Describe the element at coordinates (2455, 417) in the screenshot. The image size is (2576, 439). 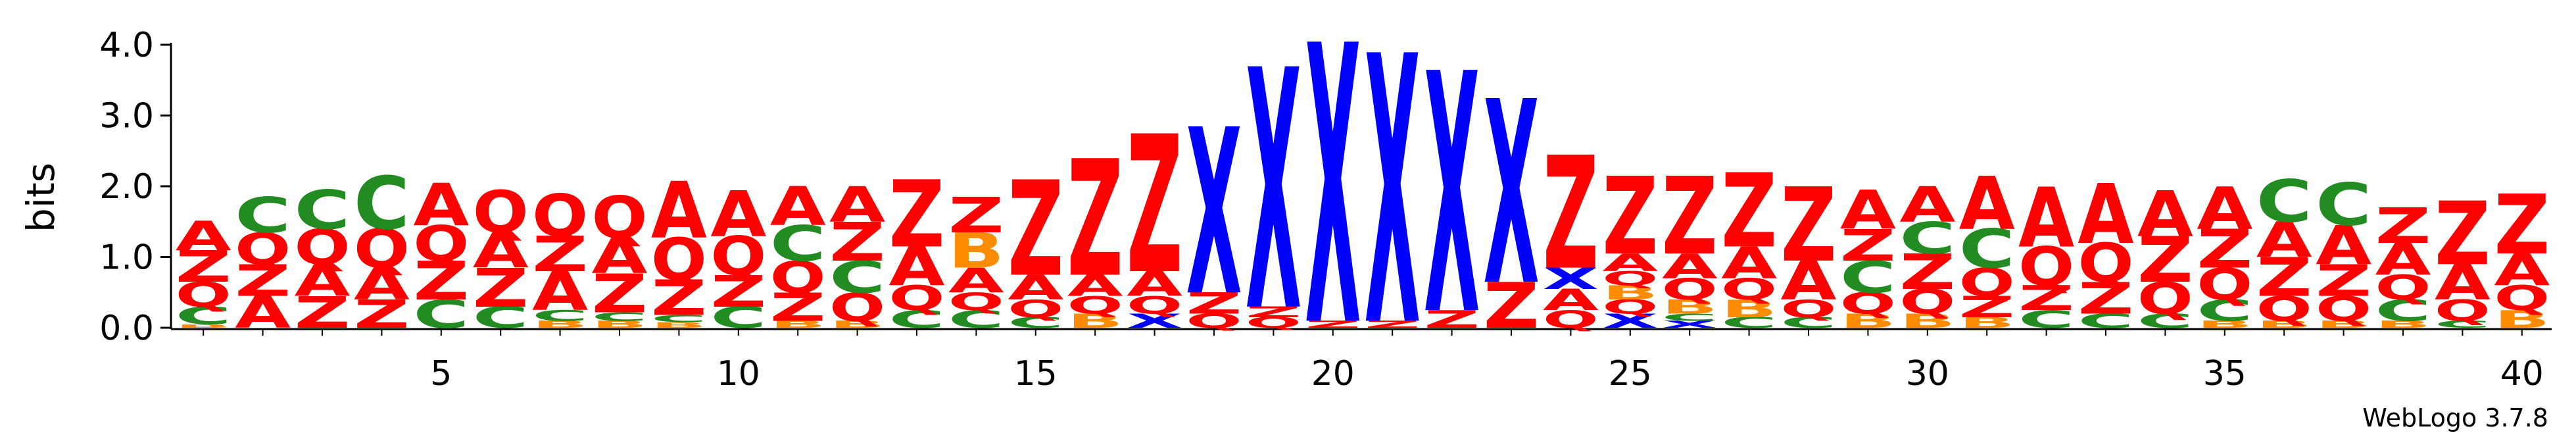
I see `weblogo-credit: WebLogo 3.7.8` at that location.